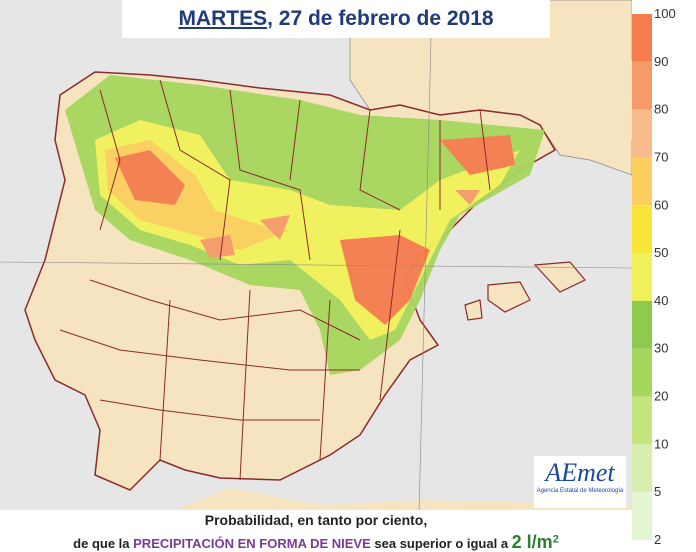 The width and height of the screenshot is (696, 552). What do you see at coordinates (661, 61) in the screenshot?
I see `legend-label: 90` at bounding box center [661, 61].